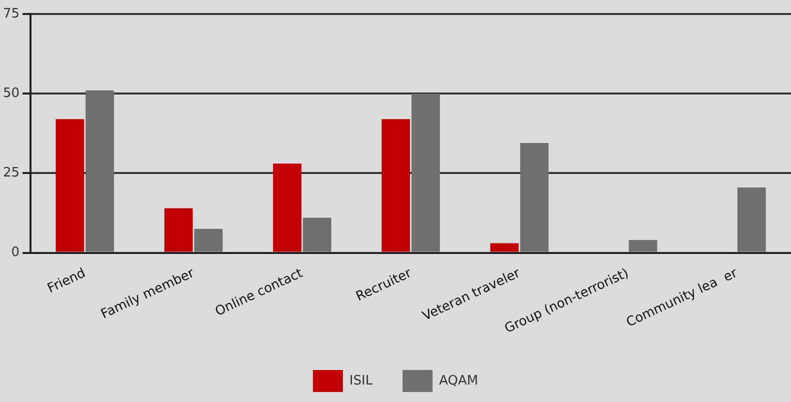 This screenshot has width=791, height=402. Describe the element at coordinates (458, 380) in the screenshot. I see `legend-label: AQAM` at that location.